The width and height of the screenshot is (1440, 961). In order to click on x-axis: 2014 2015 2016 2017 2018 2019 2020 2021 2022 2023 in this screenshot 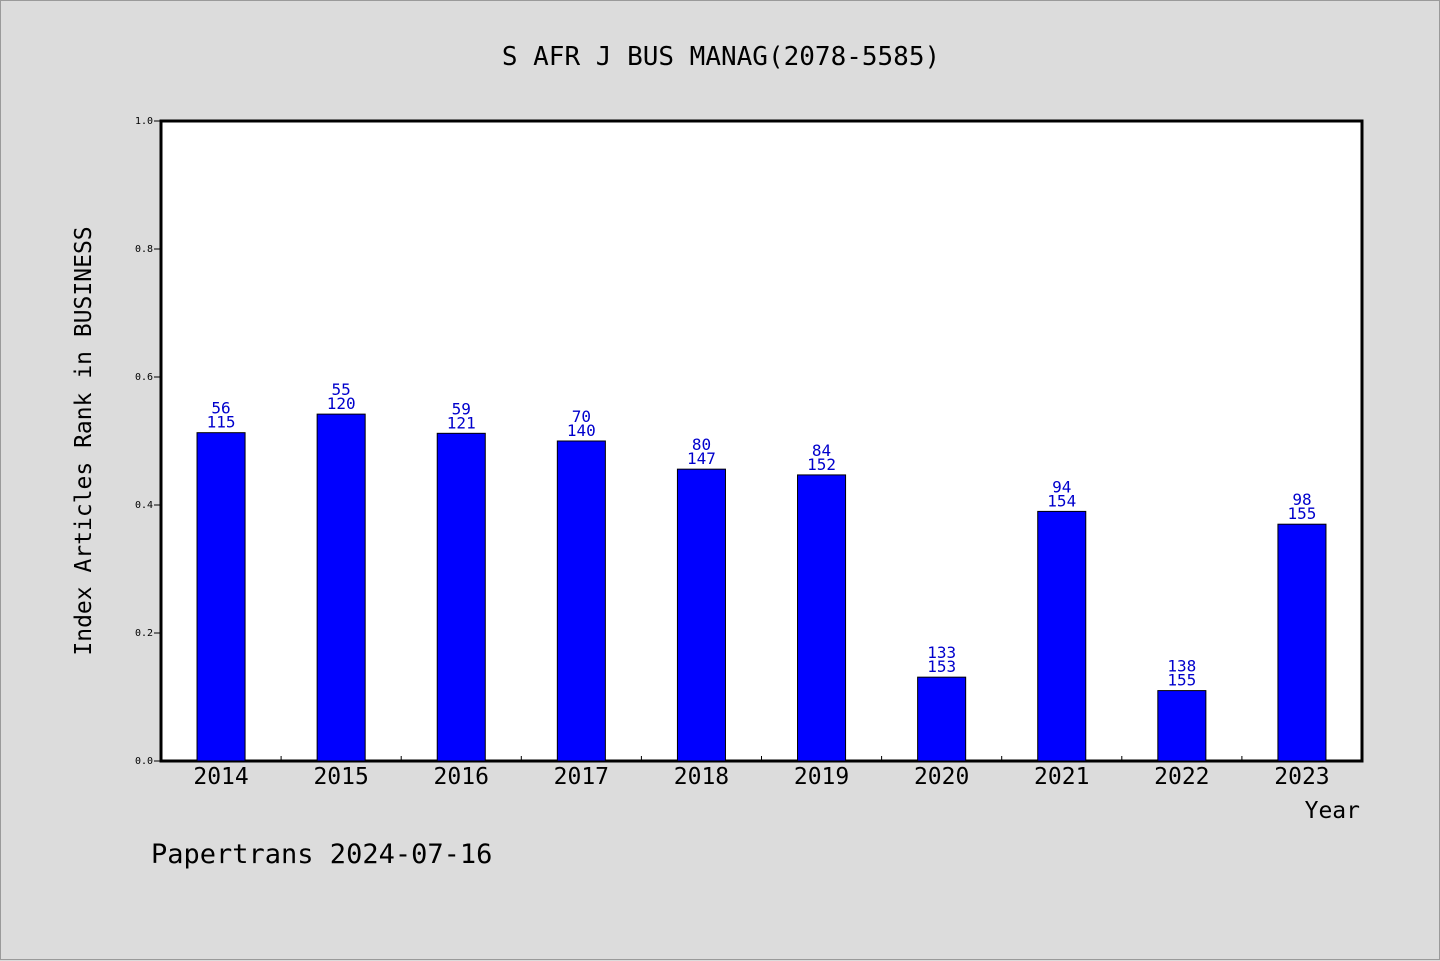, I will do `click(761, 773)`.